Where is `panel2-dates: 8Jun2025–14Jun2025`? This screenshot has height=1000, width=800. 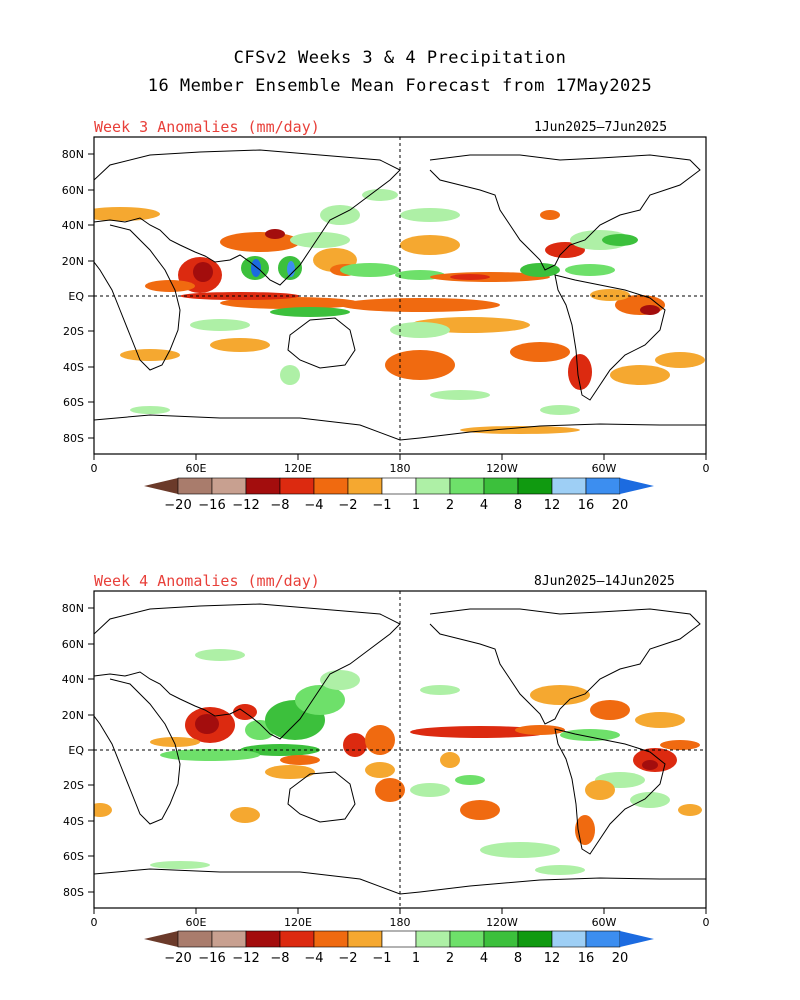
panel2-dates: 8Jun2025–14Jun2025 is located at coordinates (604, 581).